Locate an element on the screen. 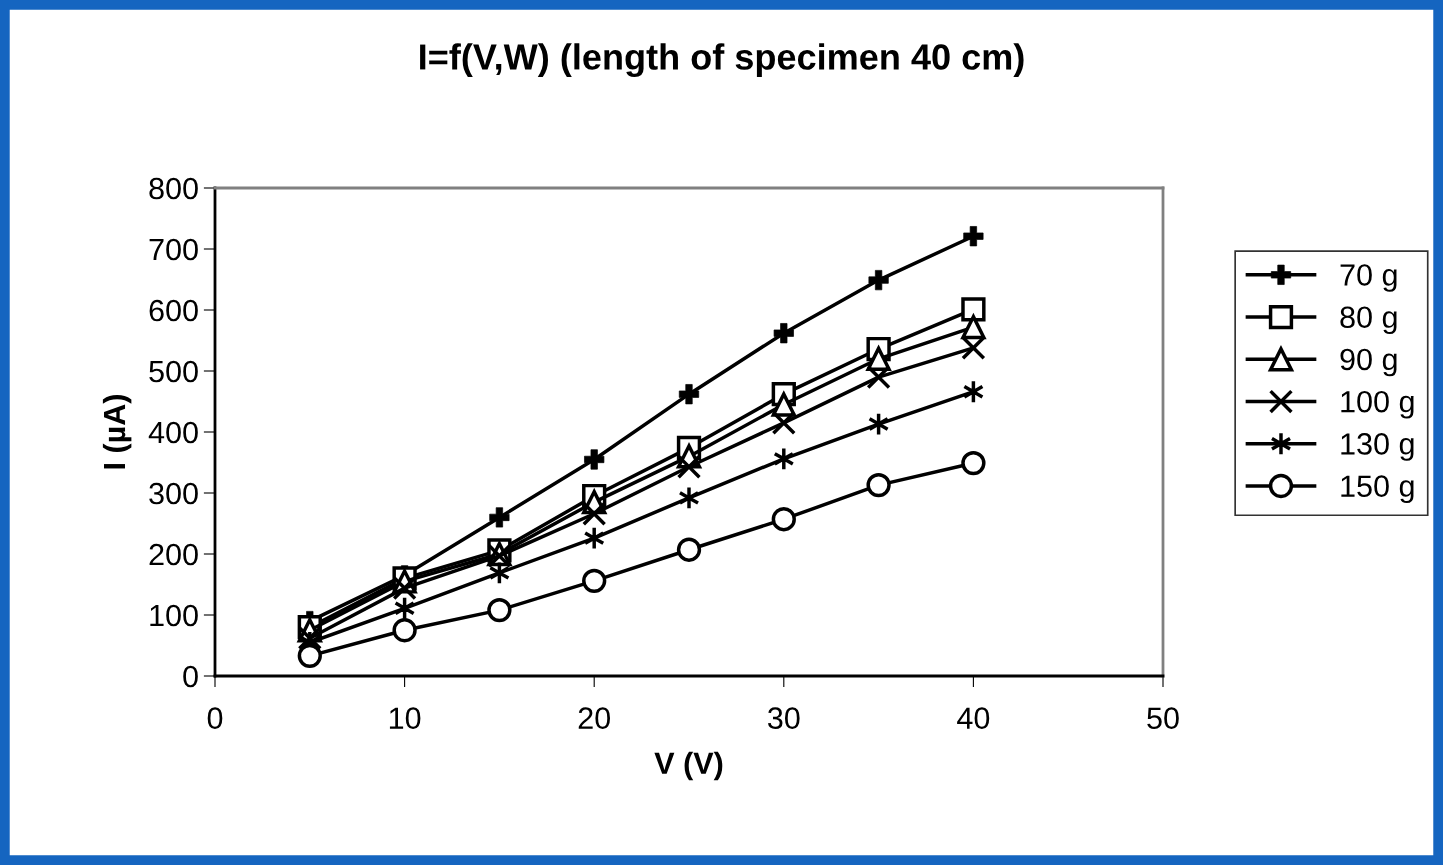 The image size is (1443, 865). x-axis-title: V (V) is located at coordinates (688, 766).